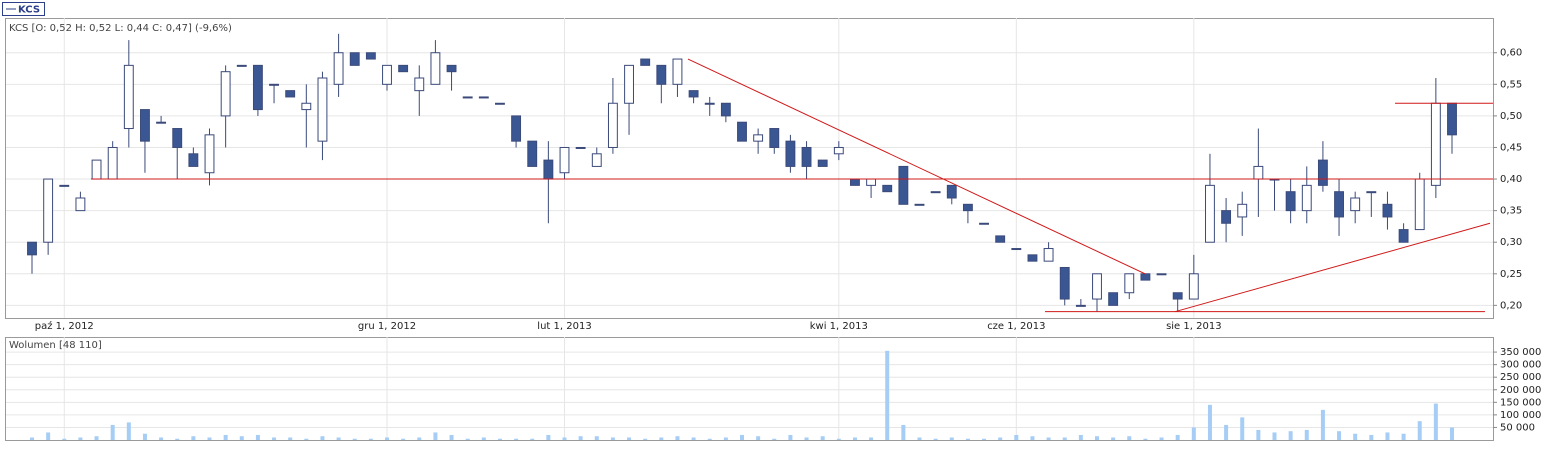  Describe the element at coordinates (1520, 415) in the screenshot. I see `y-tick-label: 100 000` at that location.